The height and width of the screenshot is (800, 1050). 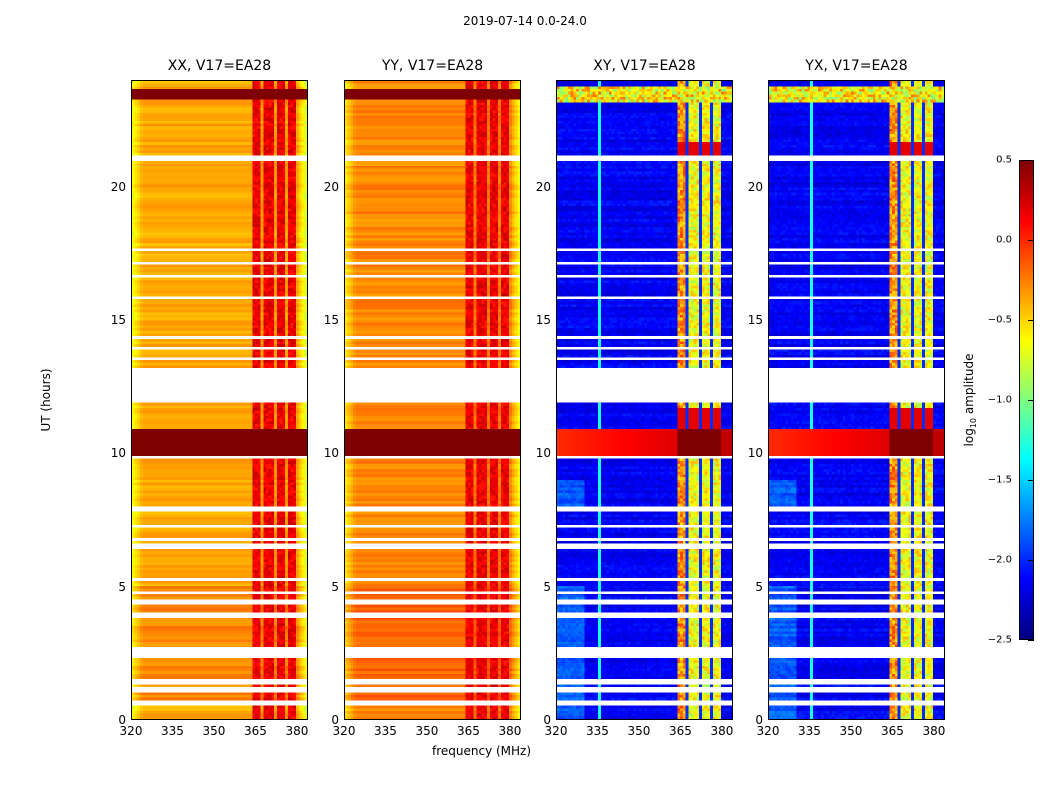 What do you see at coordinates (999, 480) in the screenshot?
I see `colorbar-tick-label: −1.5` at bounding box center [999, 480].